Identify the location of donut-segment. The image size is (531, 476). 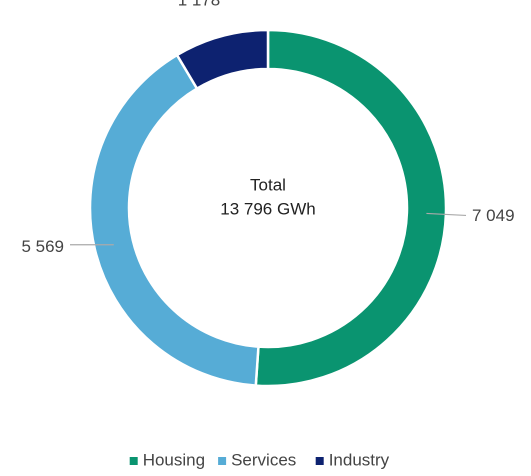
(222, 59).